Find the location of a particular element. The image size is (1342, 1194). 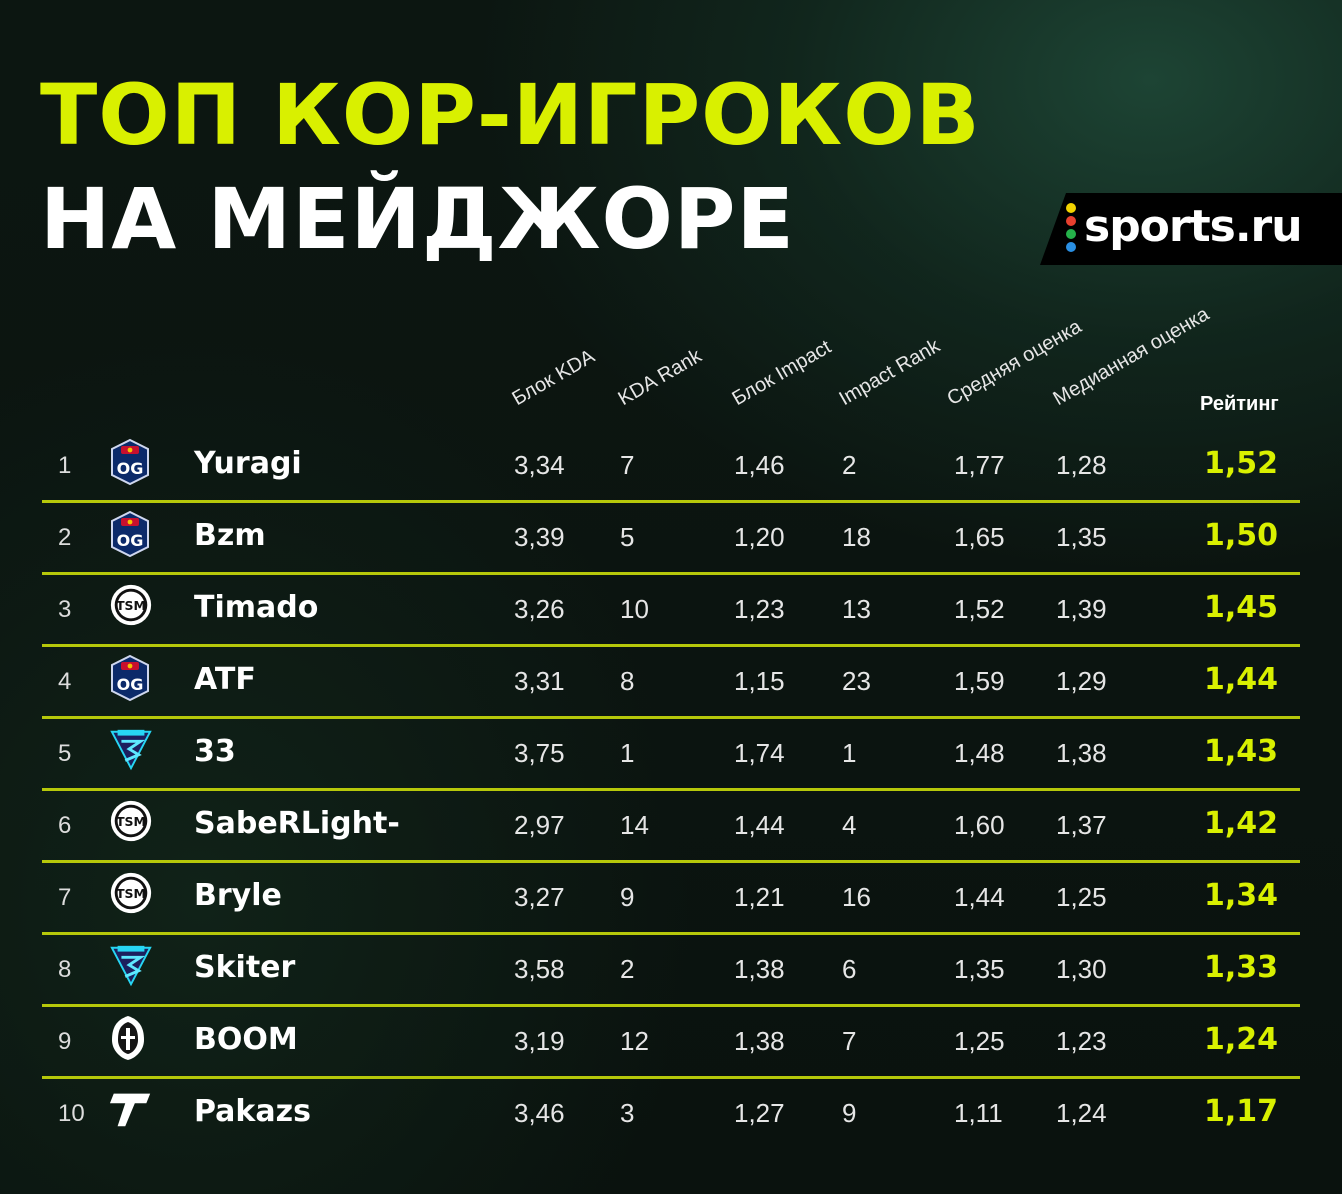

player-name: SabeRLight- is located at coordinates (297, 823).